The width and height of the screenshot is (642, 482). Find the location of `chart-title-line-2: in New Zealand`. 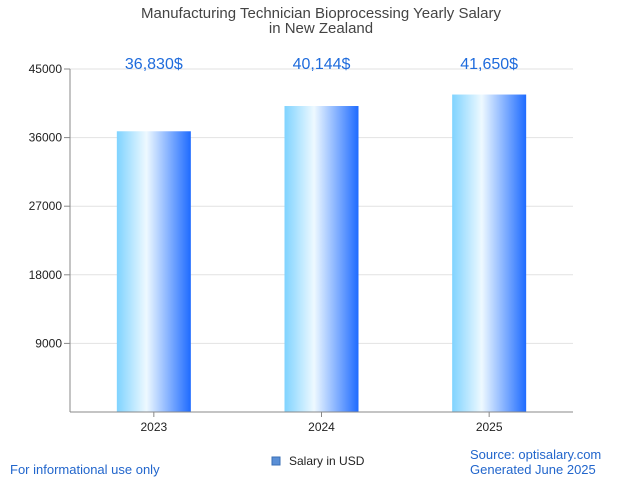

chart-title-line-2: in New Zealand is located at coordinates (321, 28).